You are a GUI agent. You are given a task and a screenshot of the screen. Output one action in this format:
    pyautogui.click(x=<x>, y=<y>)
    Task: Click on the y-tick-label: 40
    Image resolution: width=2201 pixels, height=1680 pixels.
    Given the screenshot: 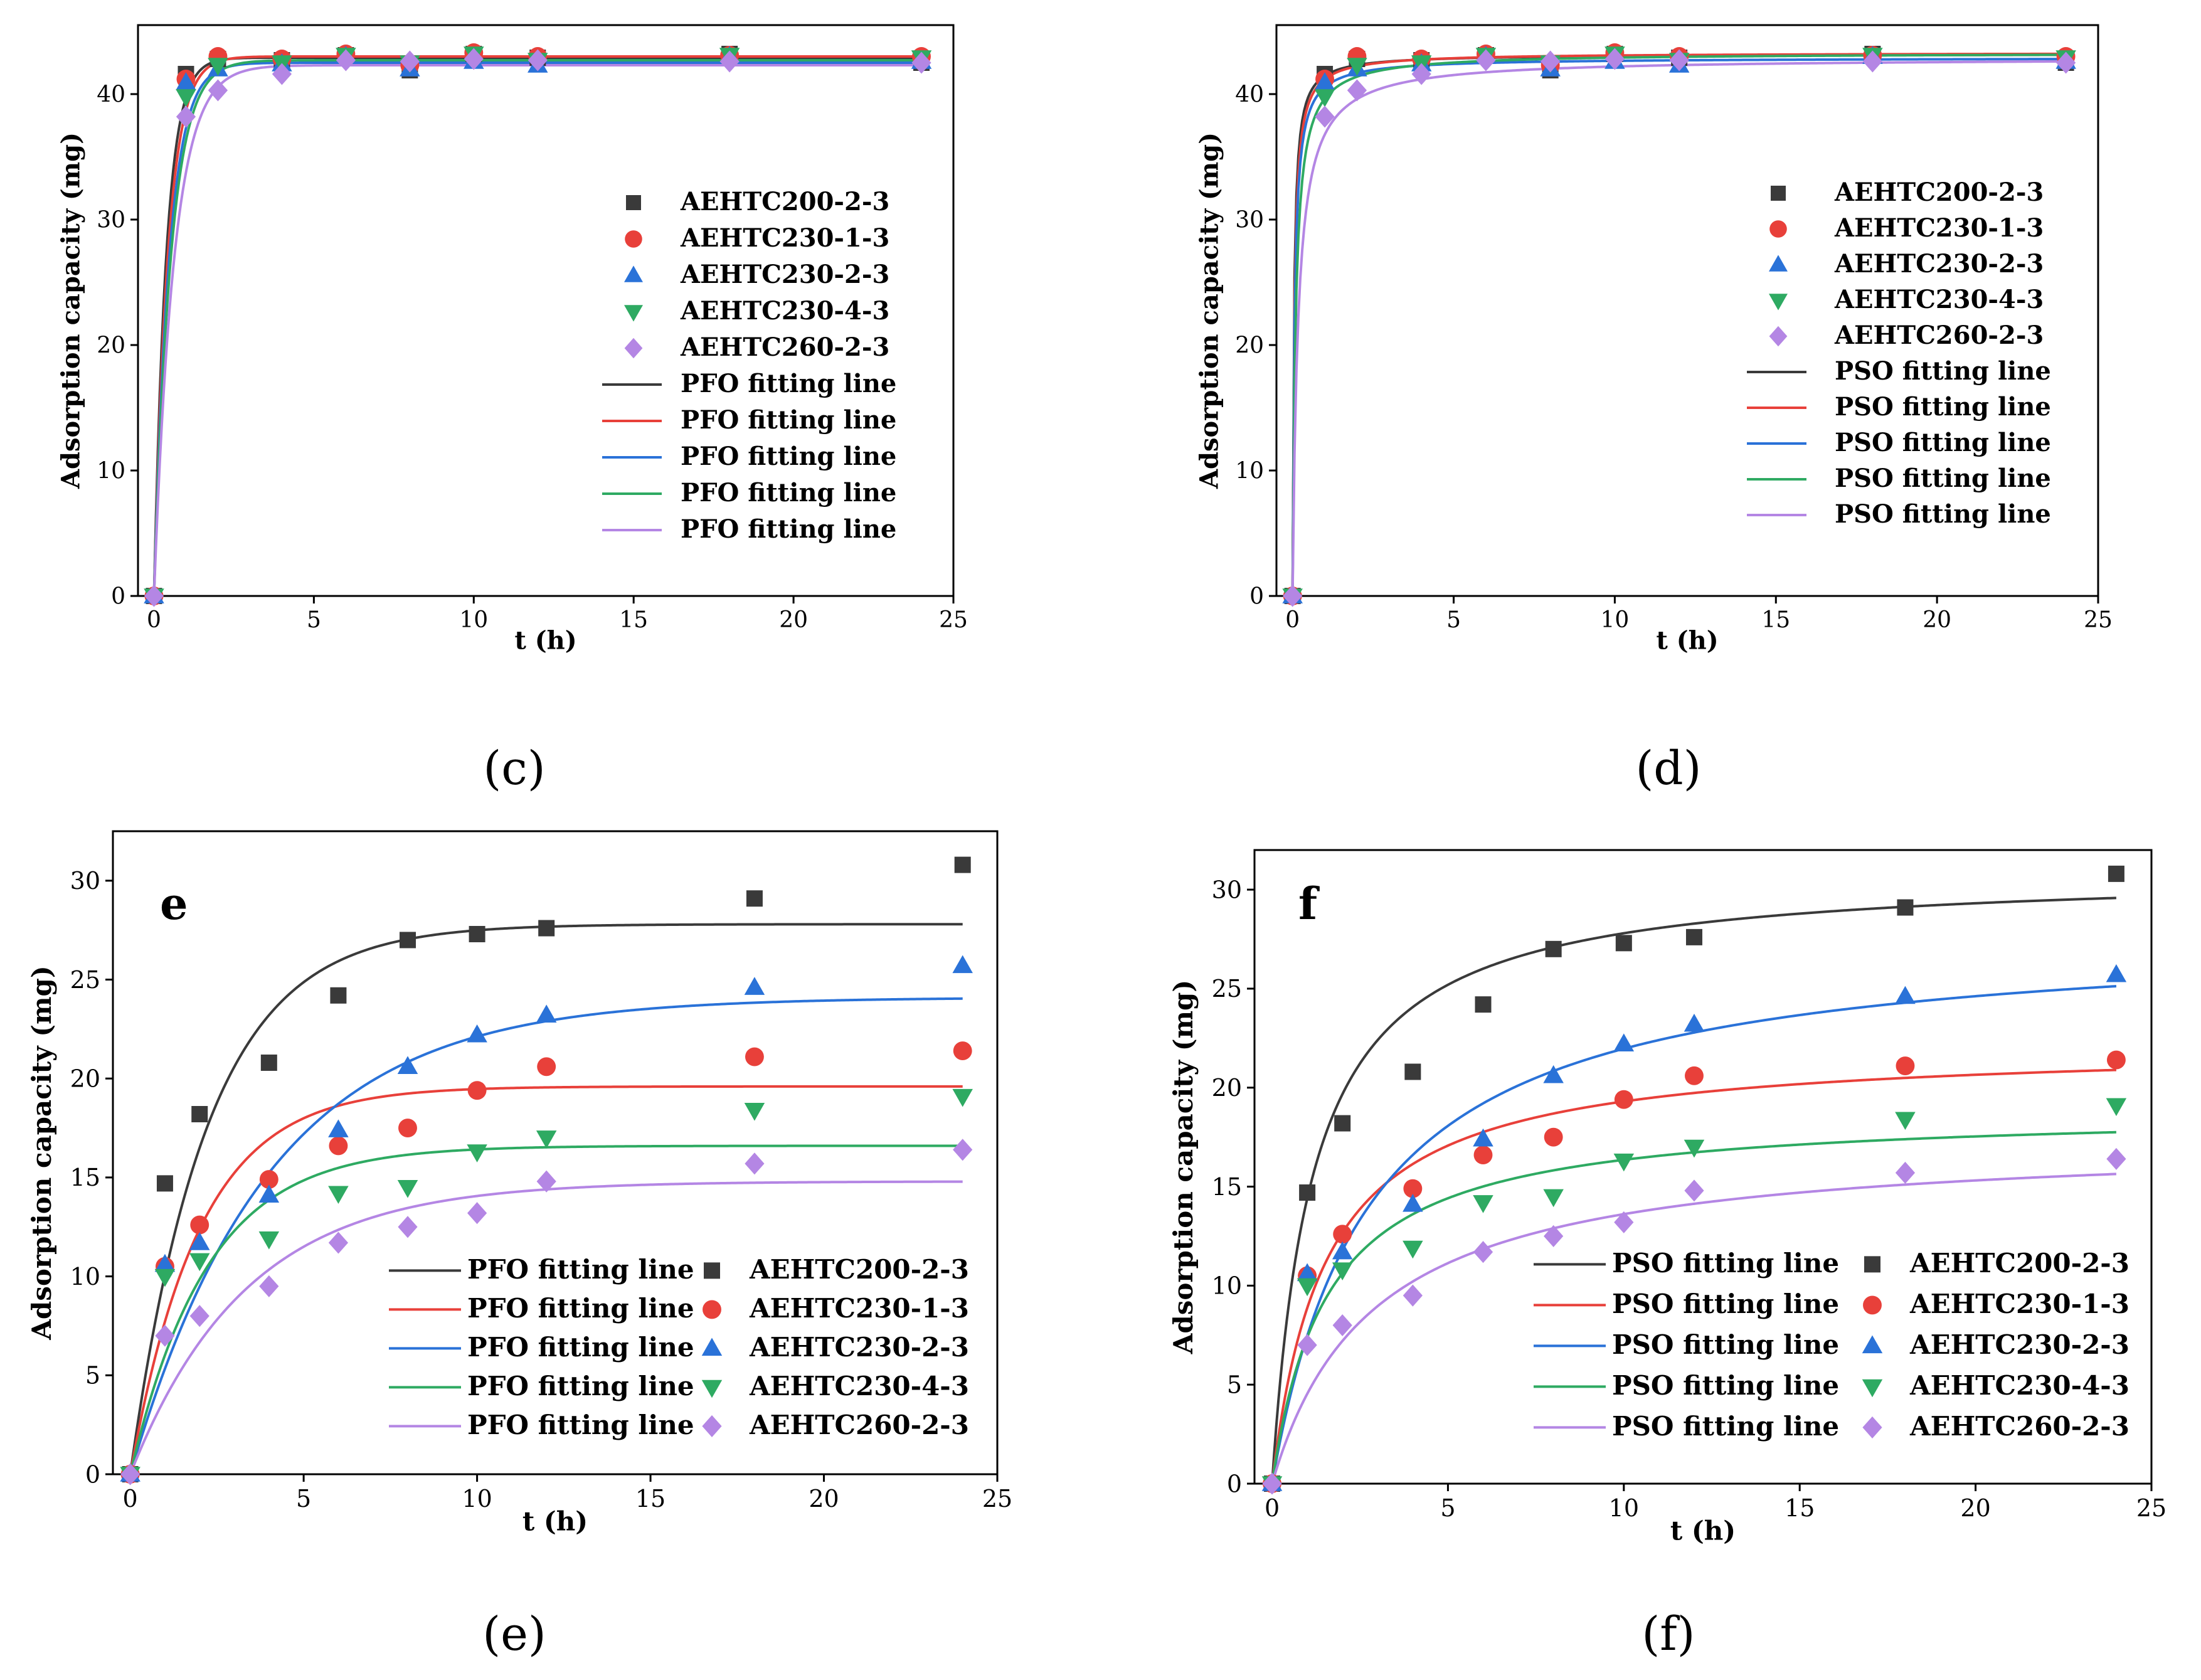 What is the action you would take?
    pyautogui.click(x=111, y=95)
    